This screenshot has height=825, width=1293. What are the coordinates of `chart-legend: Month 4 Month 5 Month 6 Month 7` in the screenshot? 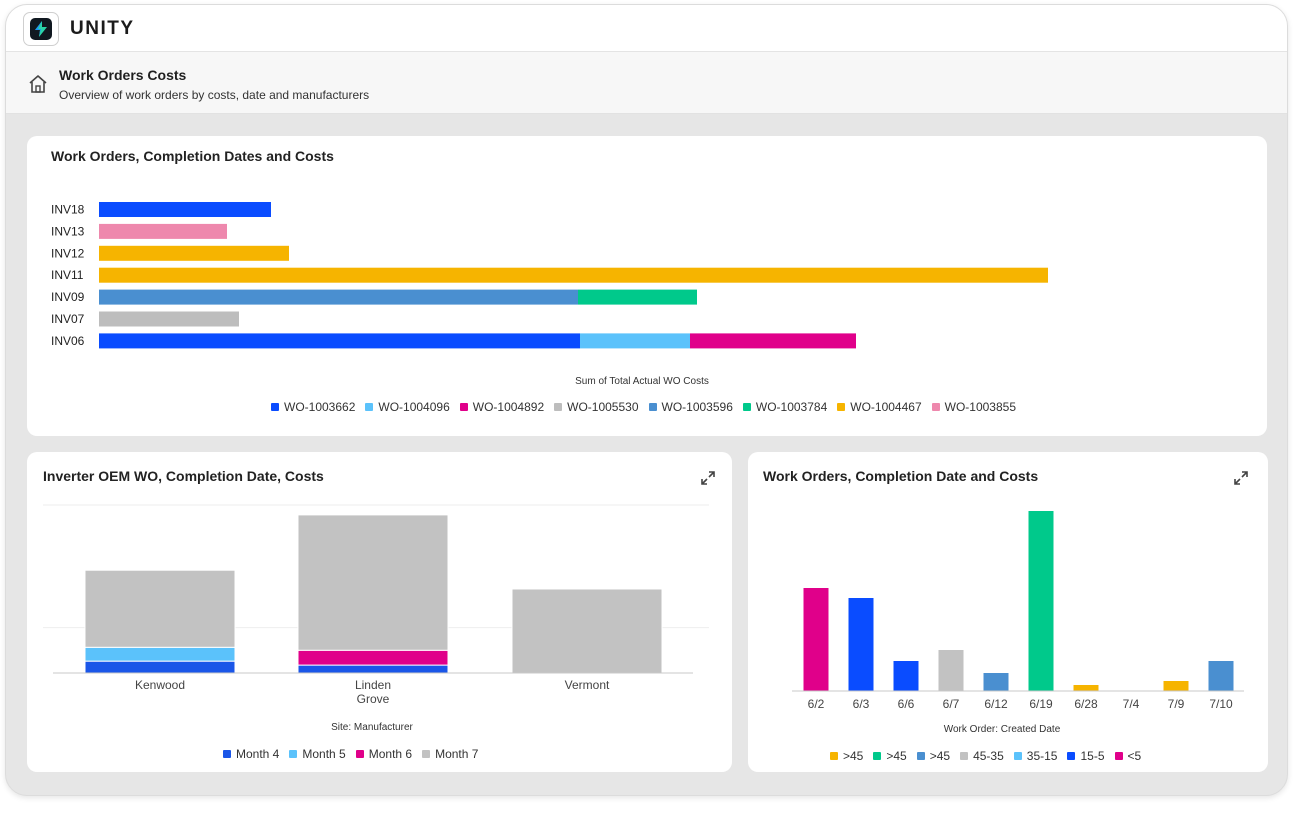 It's located at (355, 754).